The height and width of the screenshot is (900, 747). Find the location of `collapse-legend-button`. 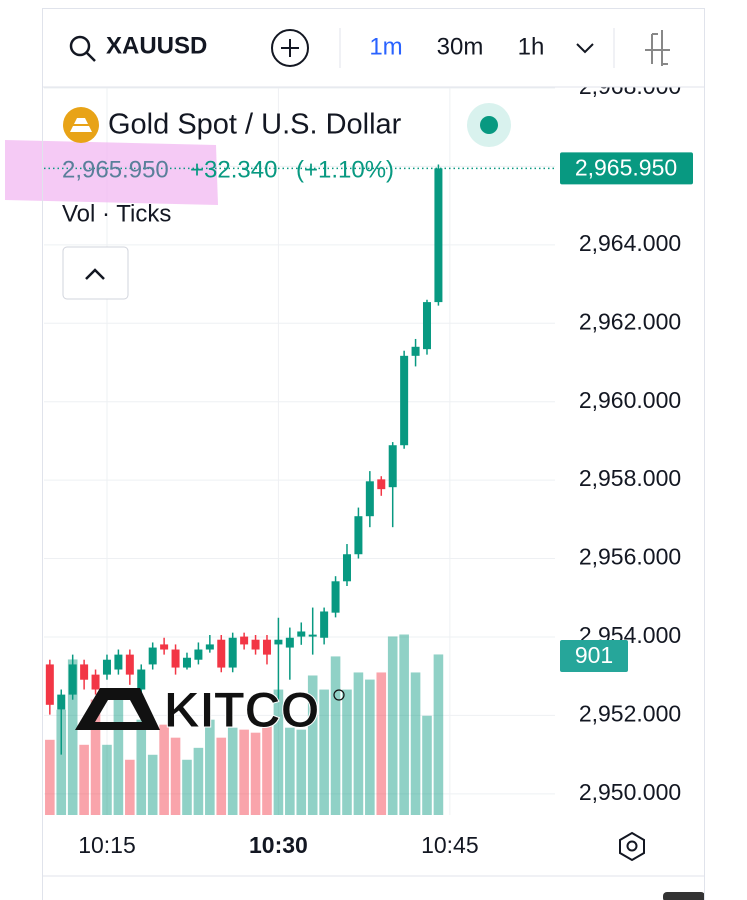

collapse-legend-button is located at coordinates (95, 273).